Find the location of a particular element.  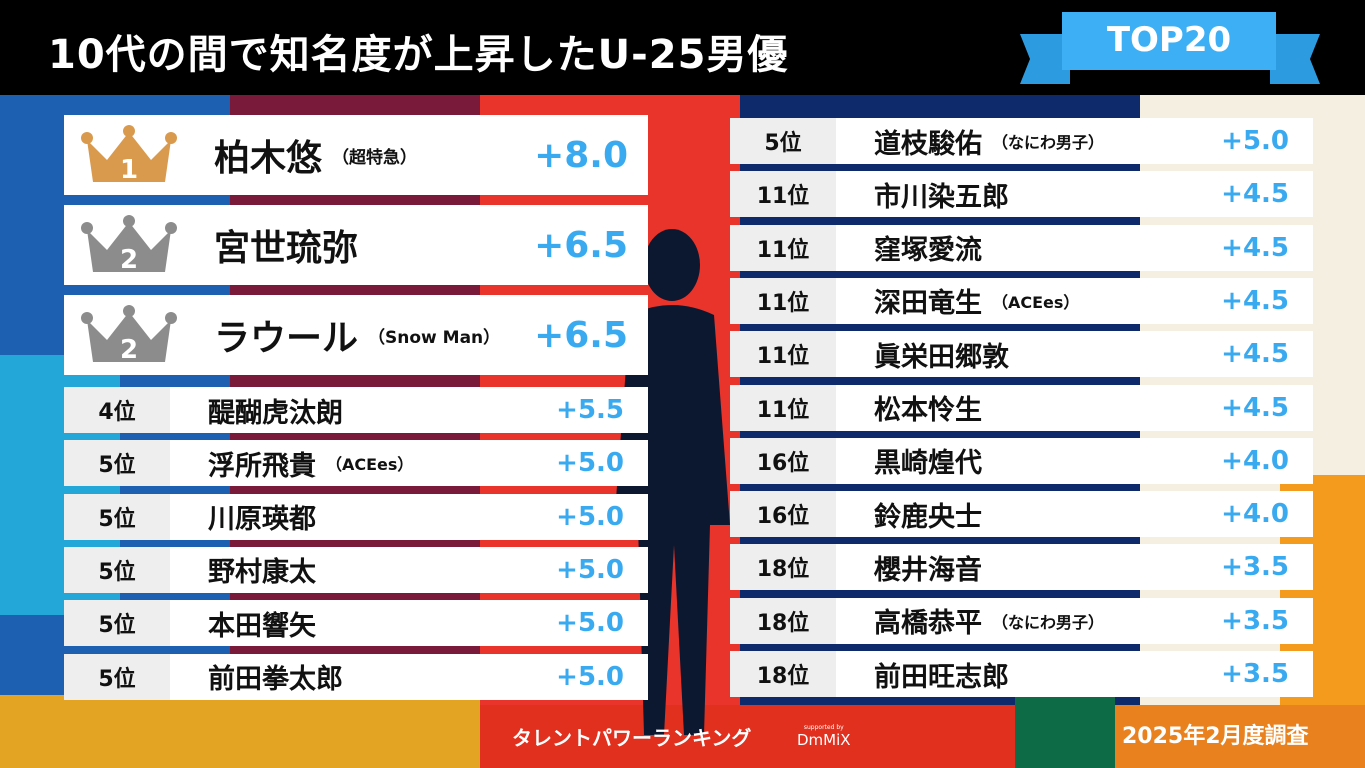

top3-row: 2 宮世琉弥 +6.5 is located at coordinates (356, 245).